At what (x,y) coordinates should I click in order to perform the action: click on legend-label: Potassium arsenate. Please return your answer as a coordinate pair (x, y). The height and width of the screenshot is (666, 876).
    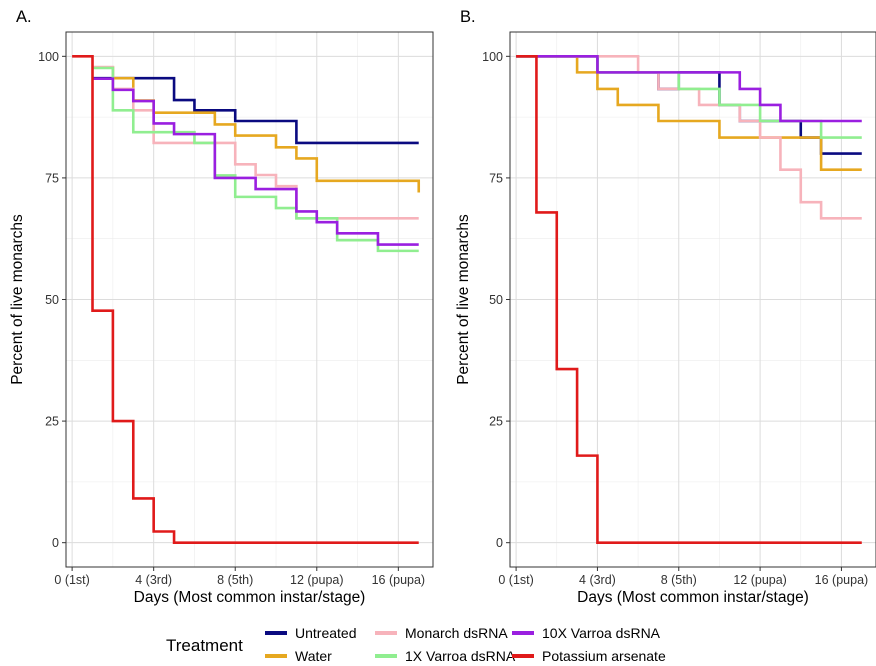
    Looking at the image, I should click on (604, 656).